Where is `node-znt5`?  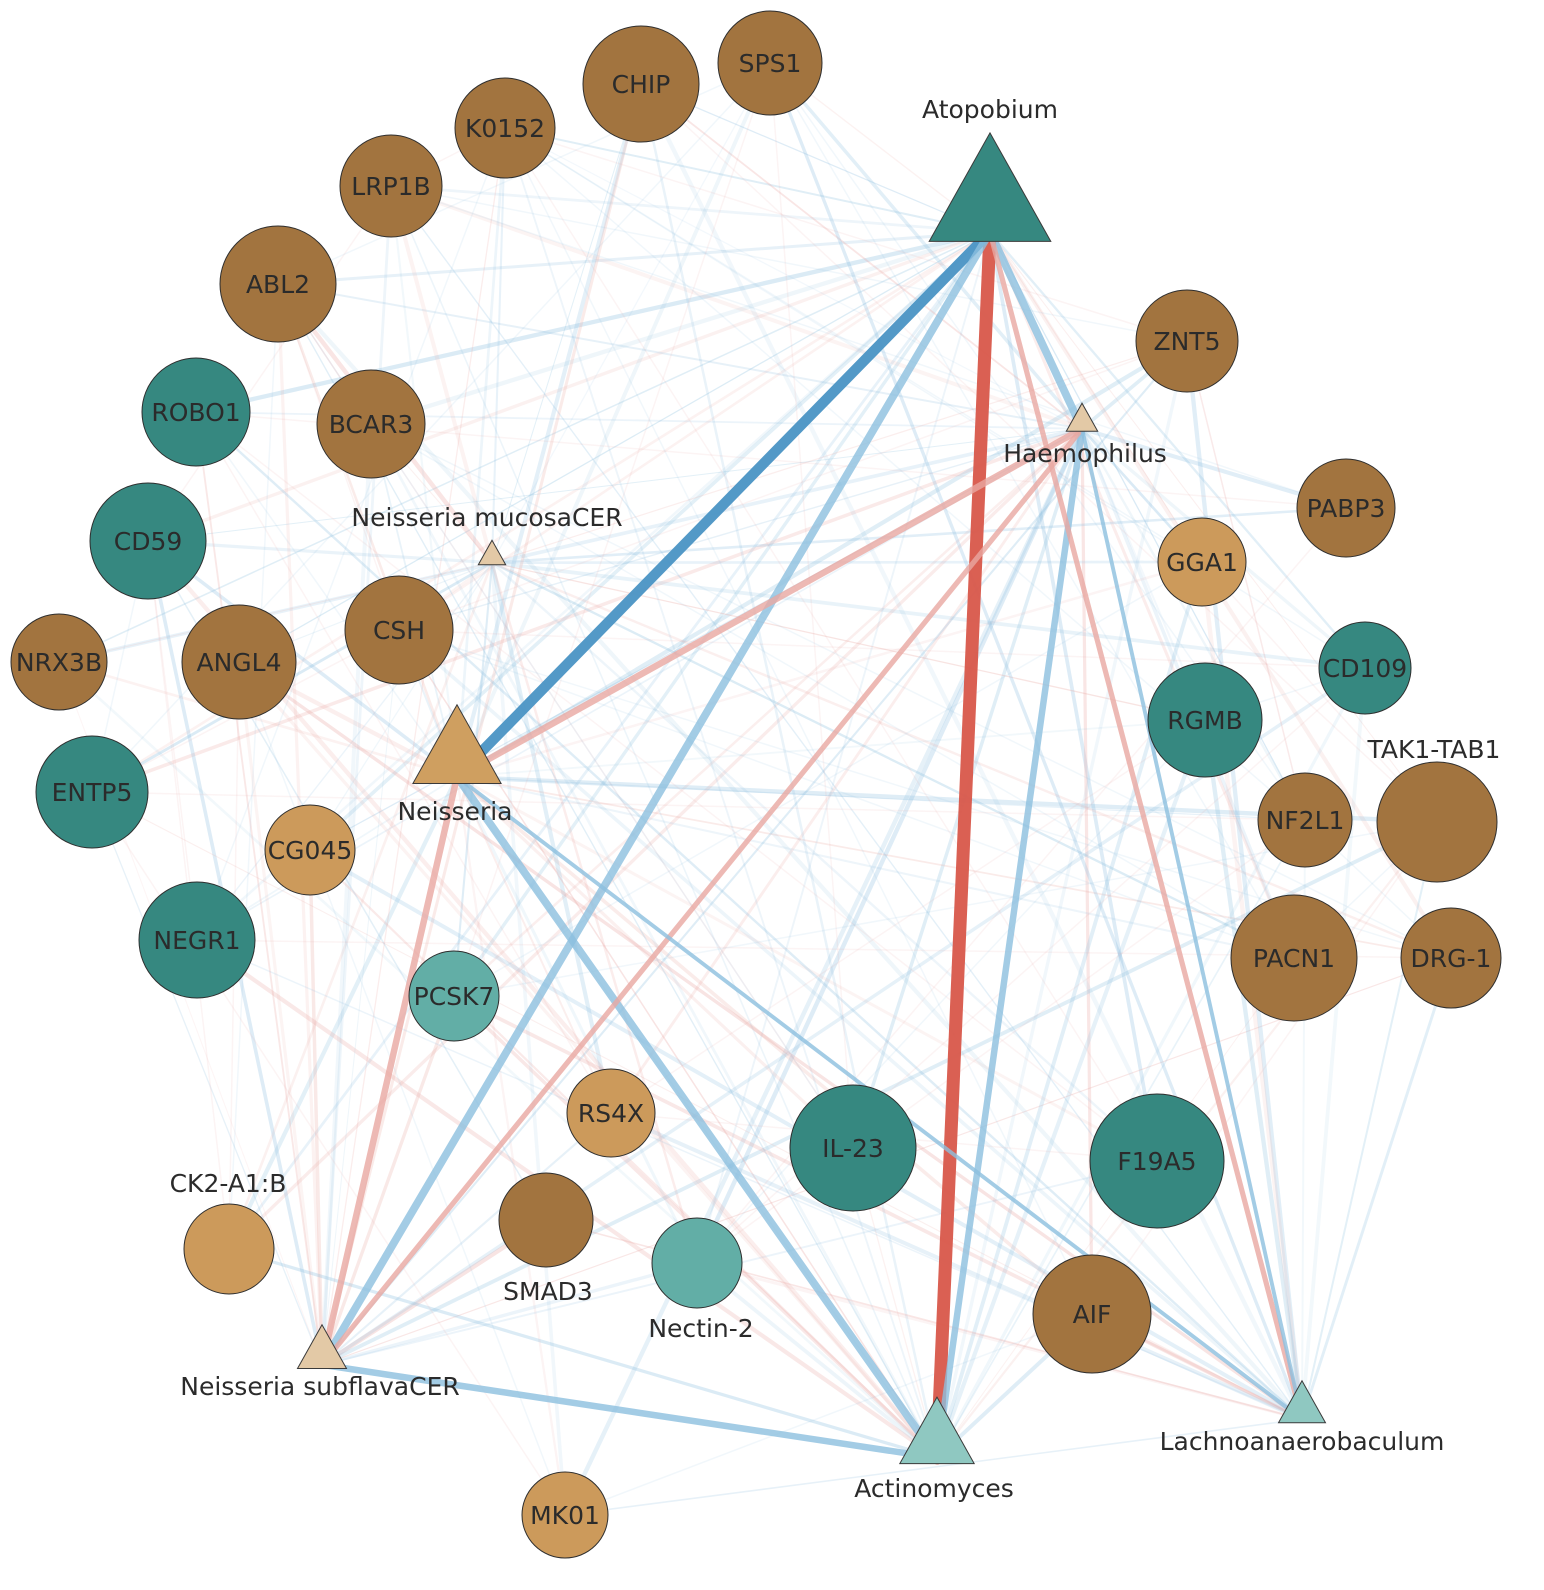
node-znt5 is located at coordinates (1187, 341).